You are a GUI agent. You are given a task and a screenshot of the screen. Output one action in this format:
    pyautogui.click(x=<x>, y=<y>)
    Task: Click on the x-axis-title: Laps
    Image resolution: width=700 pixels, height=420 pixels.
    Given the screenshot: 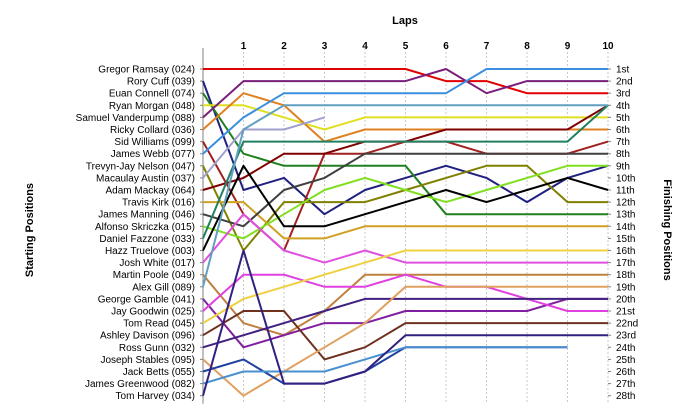 What is the action you would take?
    pyautogui.click(x=405, y=21)
    